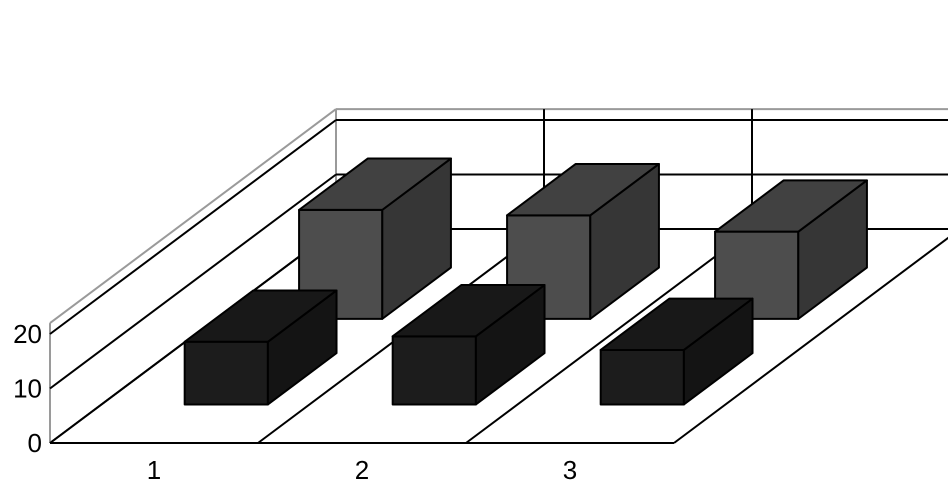 Image resolution: width=948 pixels, height=484 pixels. I want to click on y-tick-label: 20, so click(27, 334).